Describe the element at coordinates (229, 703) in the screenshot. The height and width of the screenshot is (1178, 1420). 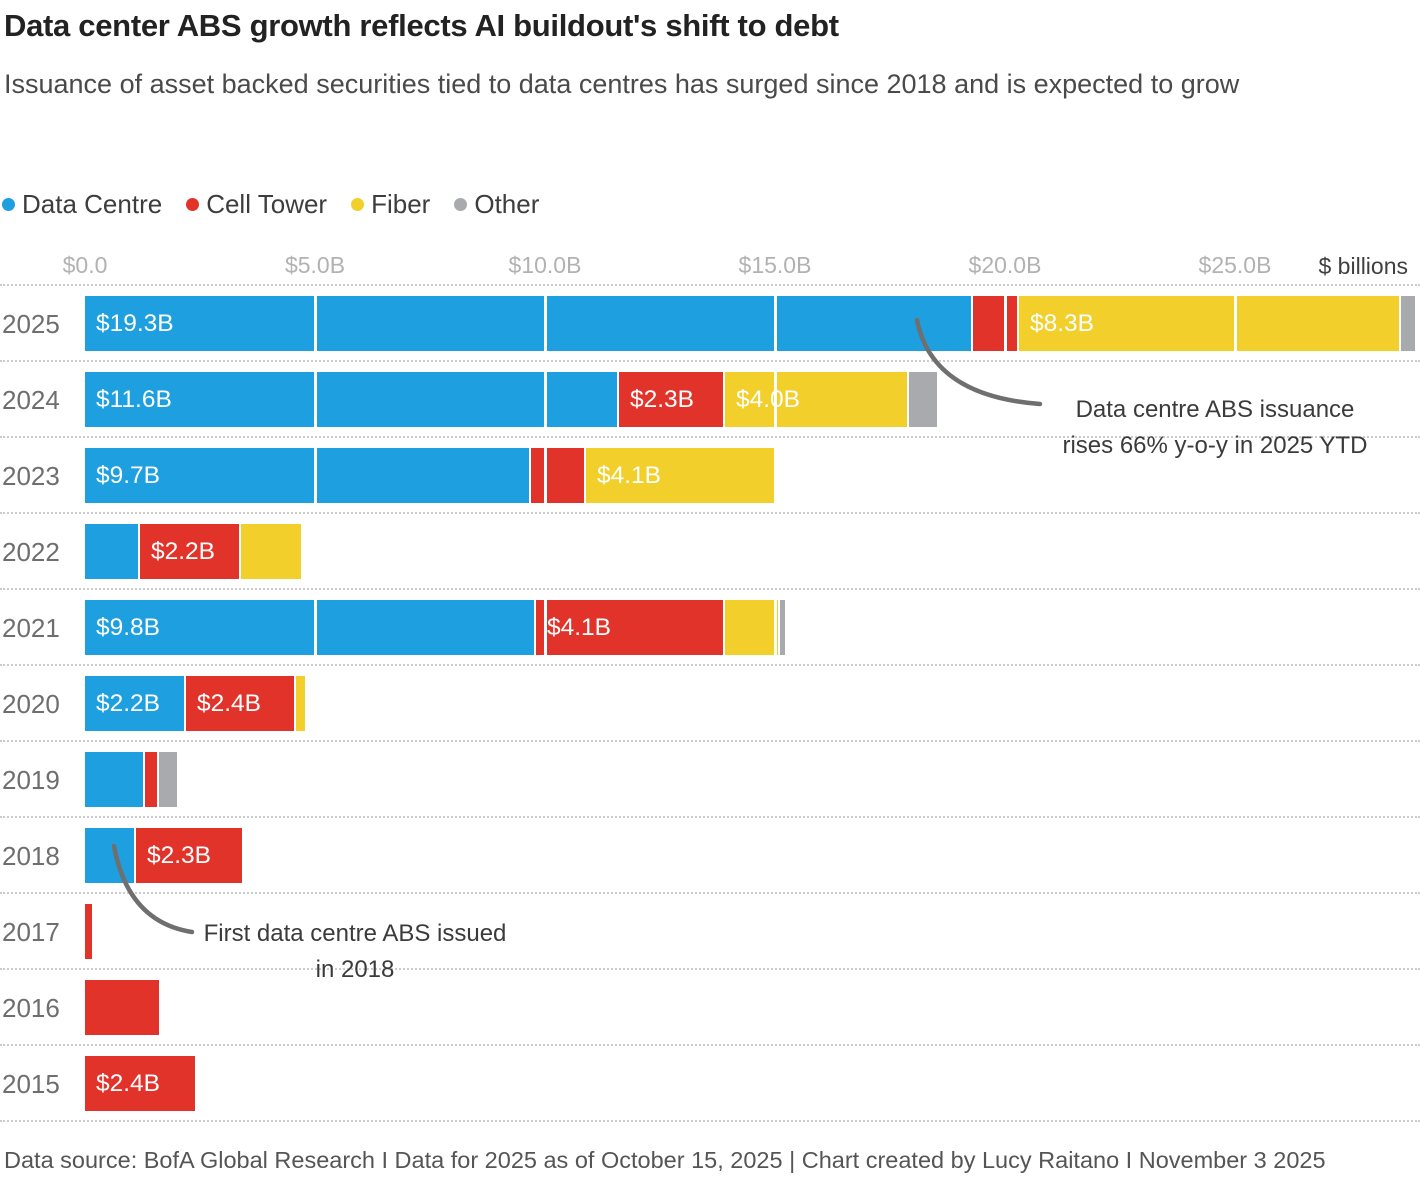
I see `bar-value-label: $2.4B` at that location.